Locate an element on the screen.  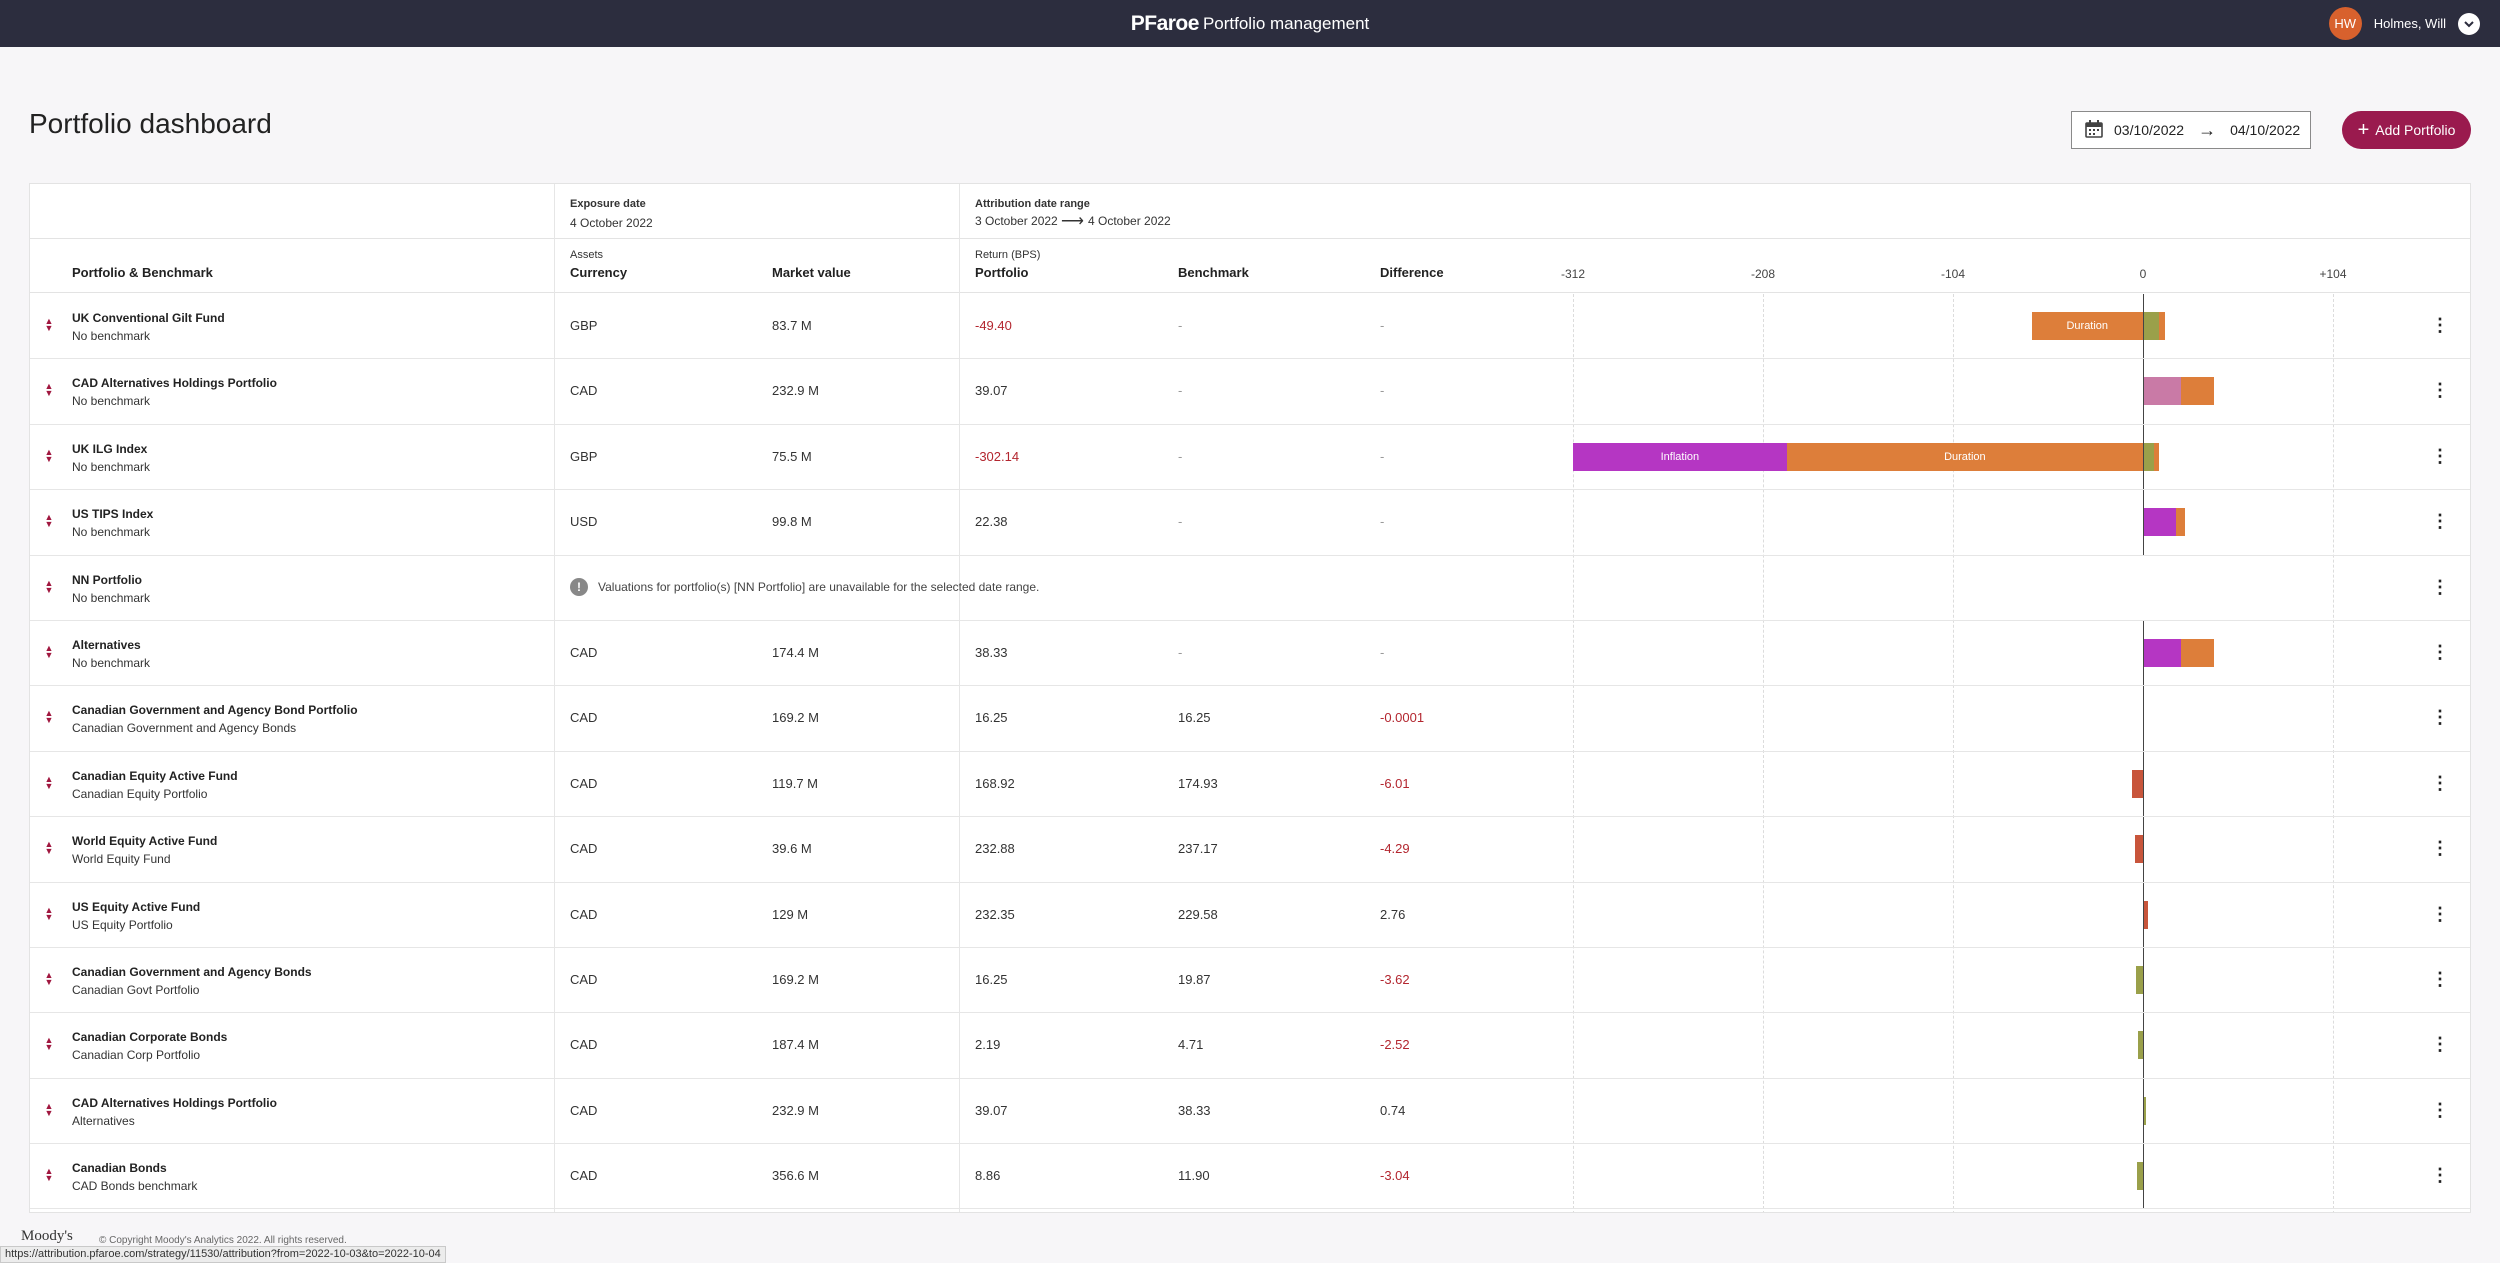
date-range-picker: 03/10/2022 → 04/10/2022 is located at coordinates (2191, 130).